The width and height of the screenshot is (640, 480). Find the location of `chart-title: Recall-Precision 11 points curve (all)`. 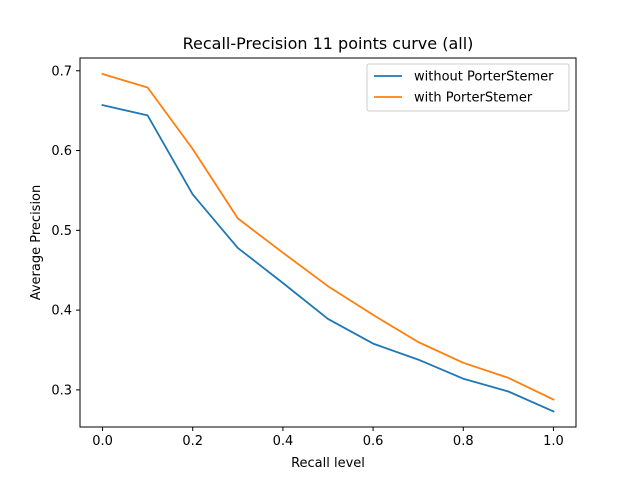

chart-title: Recall-Precision 11 points curve (all) is located at coordinates (328, 43).